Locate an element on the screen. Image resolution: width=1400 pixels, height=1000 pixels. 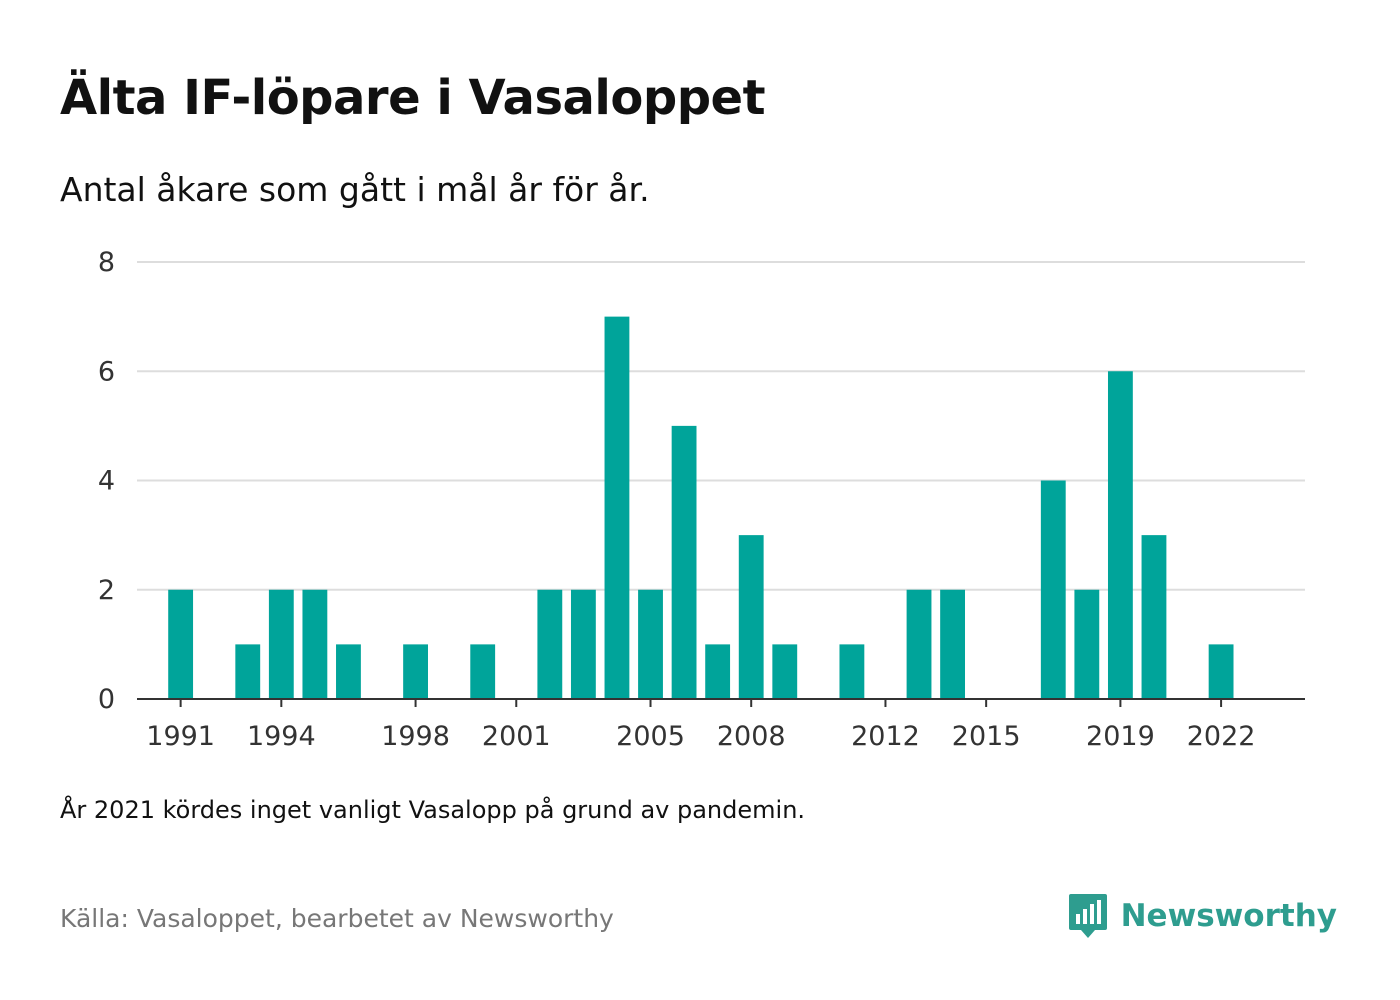
newsworthy-bar-chart-icon is located at coordinates (1087, 916).